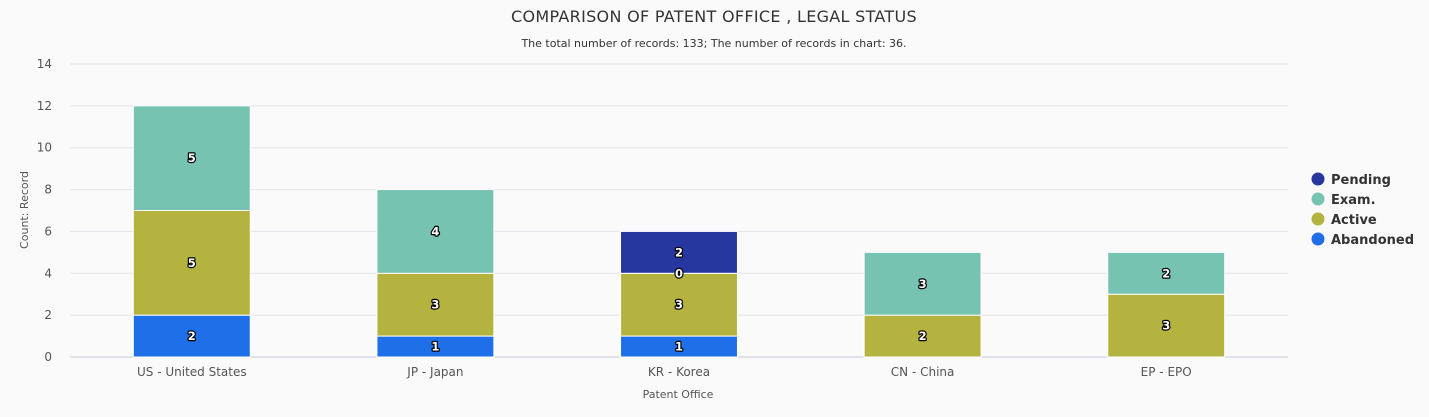 Image resolution: width=1429 pixels, height=417 pixels. Describe the element at coordinates (1361, 180) in the screenshot. I see `legend-label: Pending` at that location.